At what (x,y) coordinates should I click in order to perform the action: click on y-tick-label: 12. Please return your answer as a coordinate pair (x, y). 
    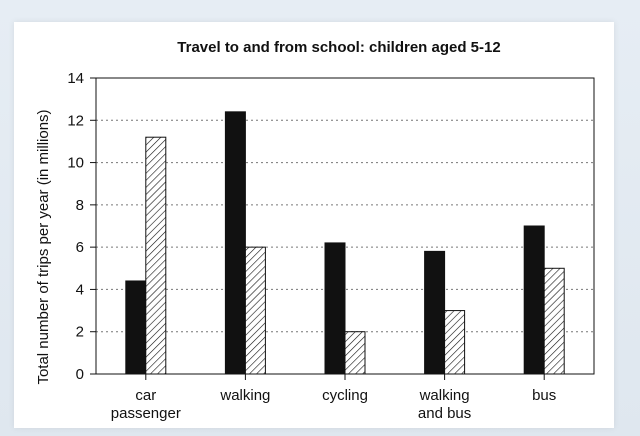
    Looking at the image, I should click on (75, 120).